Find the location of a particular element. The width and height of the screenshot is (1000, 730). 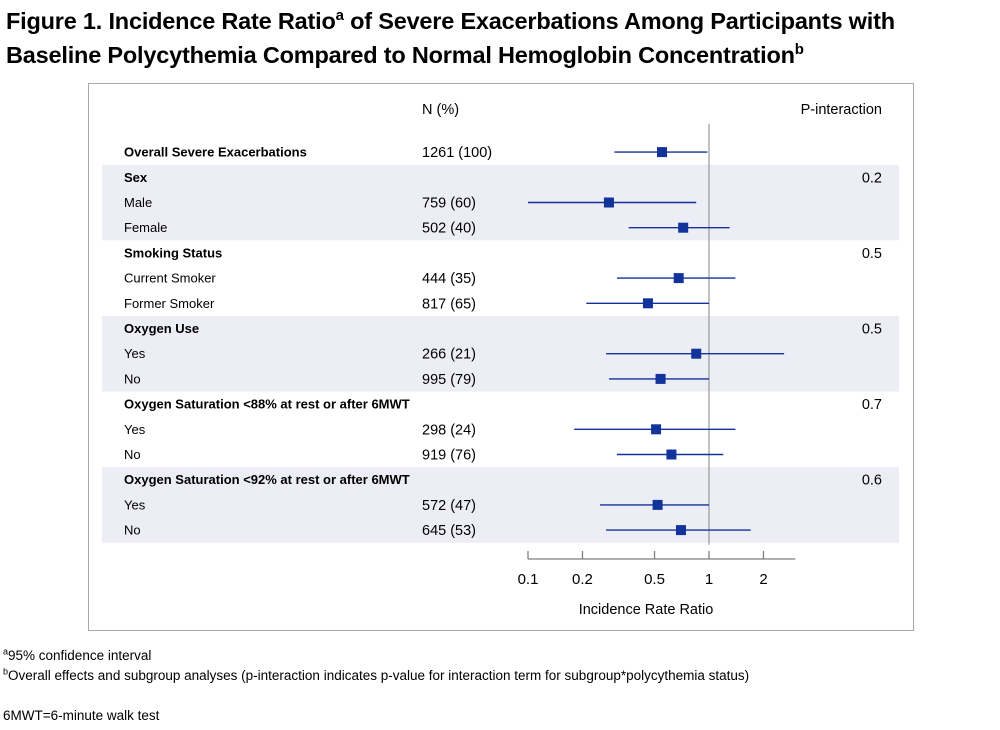

n-percent-header: N (%) is located at coordinates (440, 110).